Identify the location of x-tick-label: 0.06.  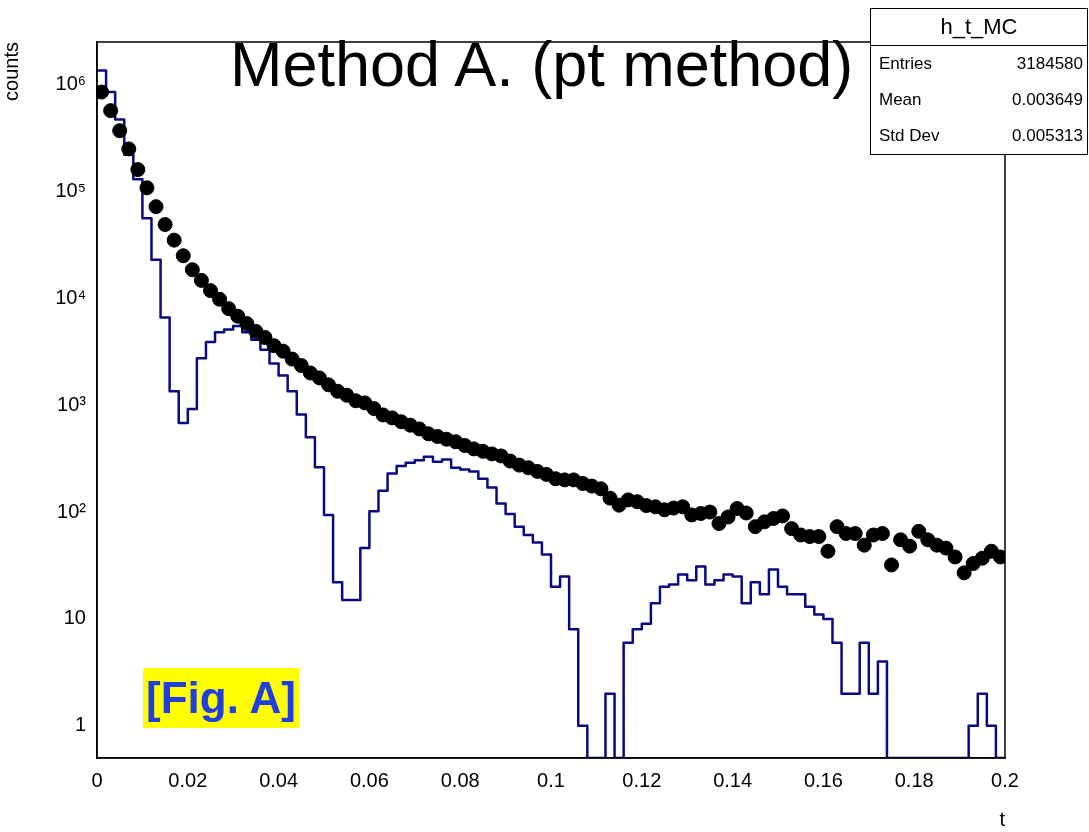
(369, 779).